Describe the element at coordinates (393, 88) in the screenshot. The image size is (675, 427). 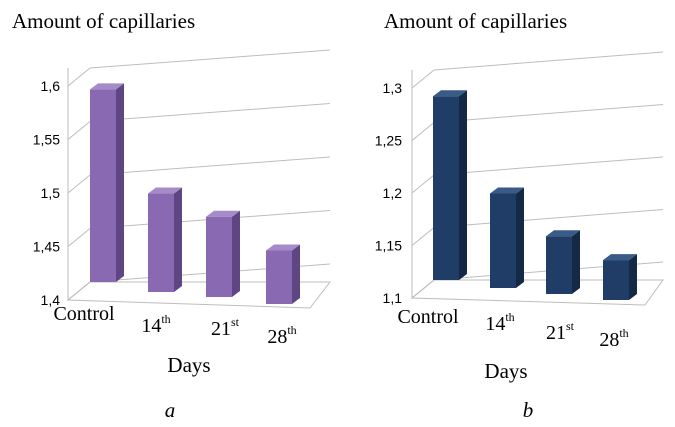
I see `y-tick-label: 1,3` at that location.